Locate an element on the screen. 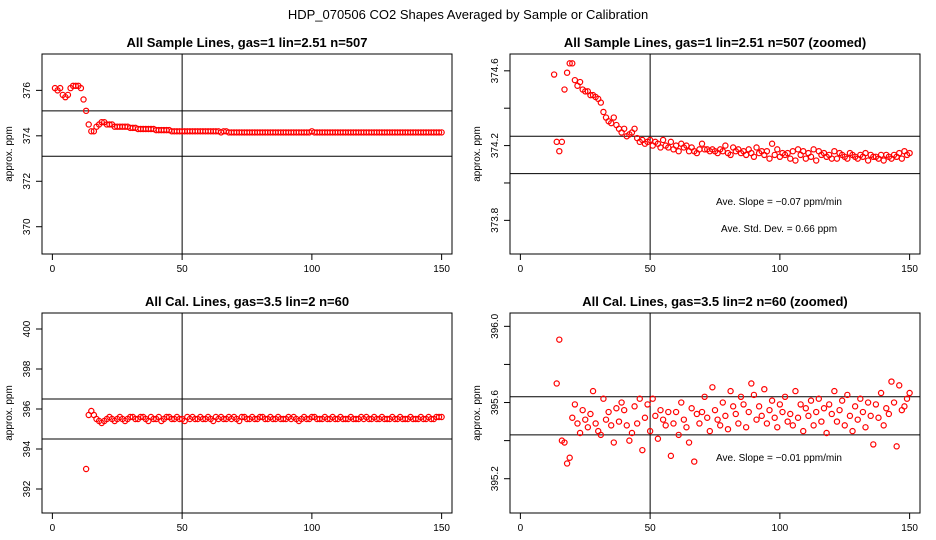  data-points is located at coordinates (248, 109).